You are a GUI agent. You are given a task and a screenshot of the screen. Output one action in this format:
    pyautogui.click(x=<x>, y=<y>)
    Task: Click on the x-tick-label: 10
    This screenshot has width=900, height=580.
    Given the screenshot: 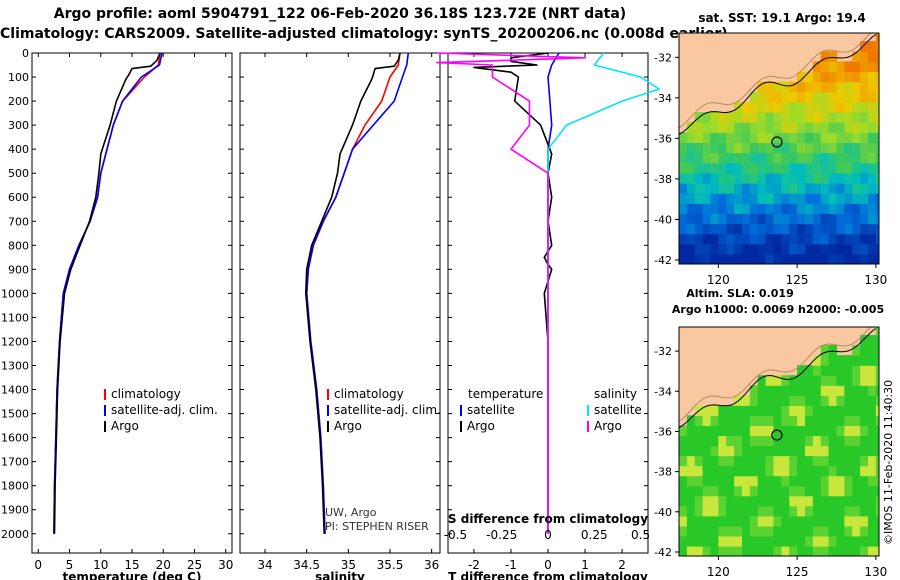 What is the action you would take?
    pyautogui.click(x=100, y=565)
    